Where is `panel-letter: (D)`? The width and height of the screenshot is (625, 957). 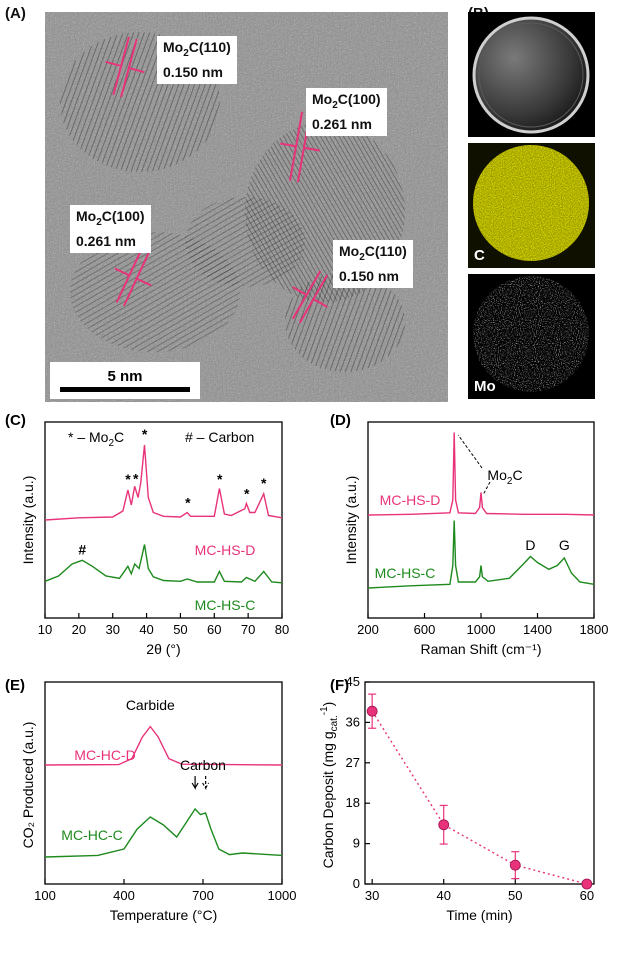
panel-letter: (D) is located at coordinates (340, 420).